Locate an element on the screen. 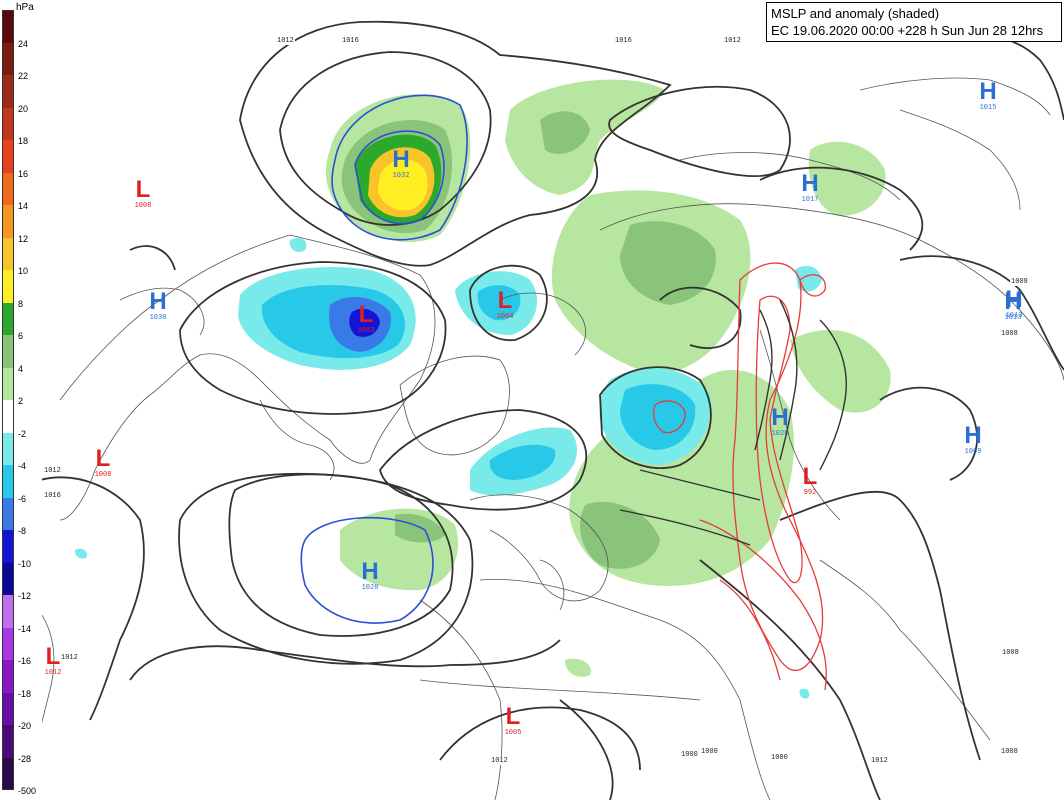 The width and height of the screenshot is (1064, 800). system-value: 1015 is located at coordinates (988, 108).